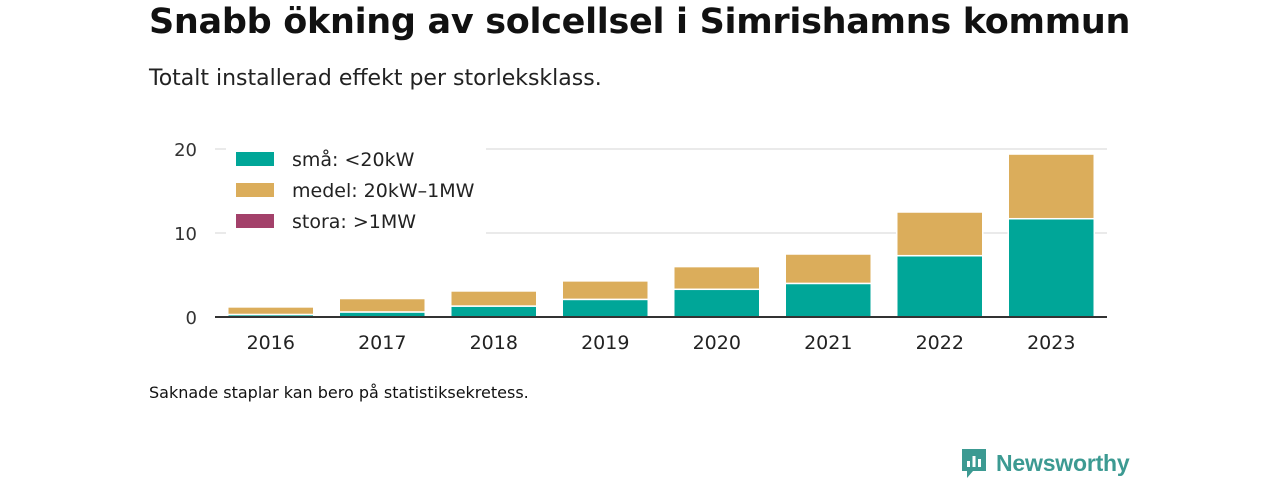 The image size is (1280, 480). Describe the element at coordinates (1051, 343) in the screenshot. I see `x-tick-label: 2023` at that location.